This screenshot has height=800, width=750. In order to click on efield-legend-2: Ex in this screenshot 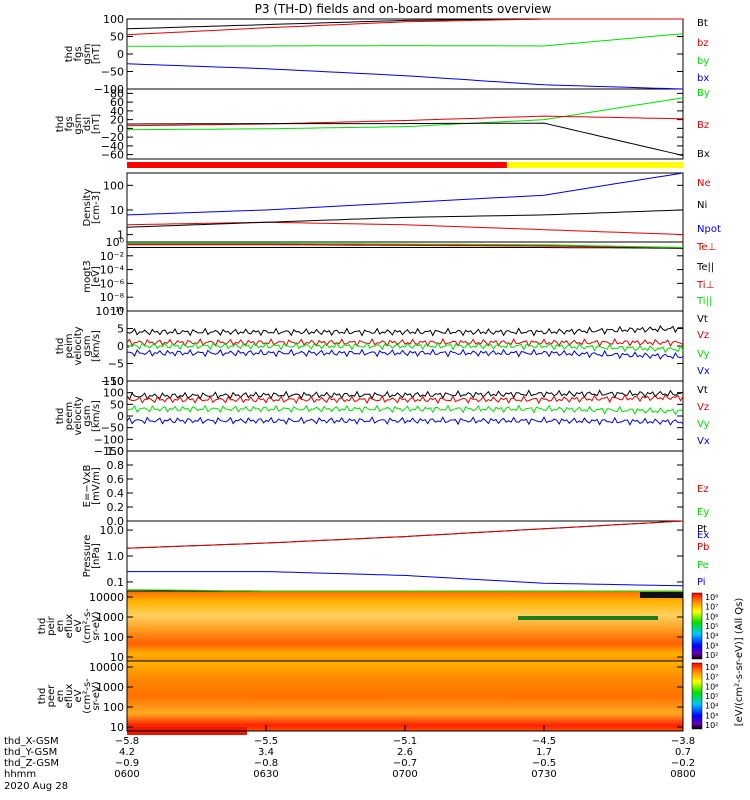, I will do `click(703, 535)`.